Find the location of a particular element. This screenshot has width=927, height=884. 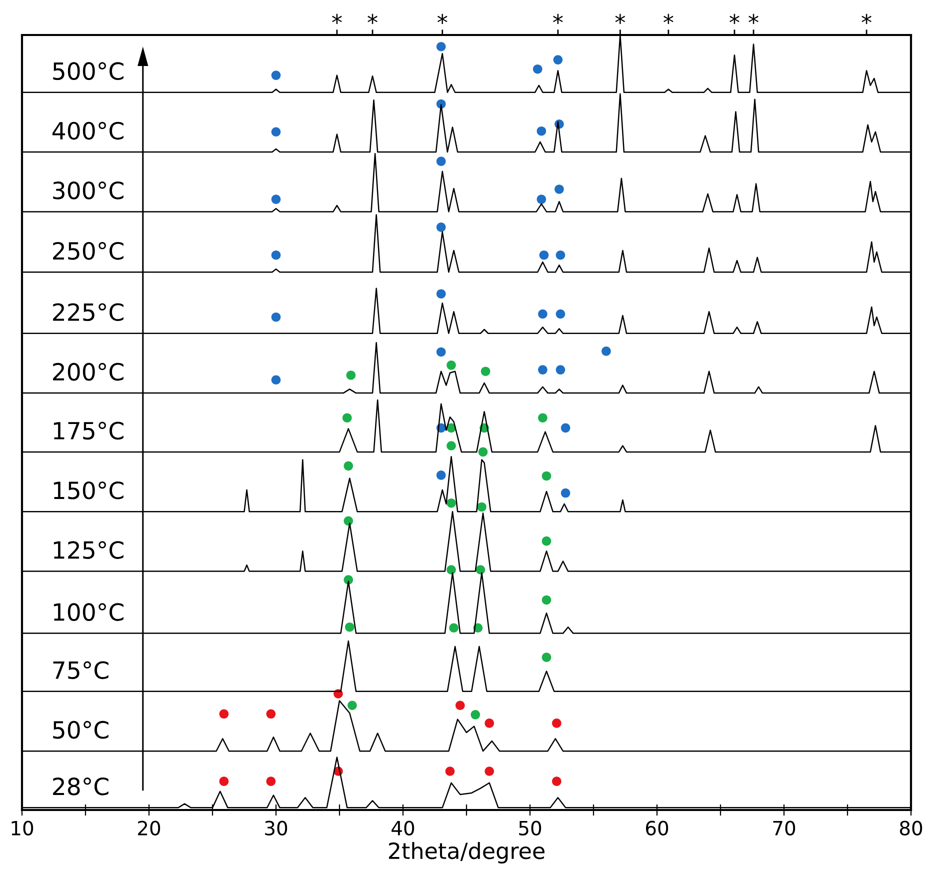

series-label: 400°C is located at coordinates (88, 131).